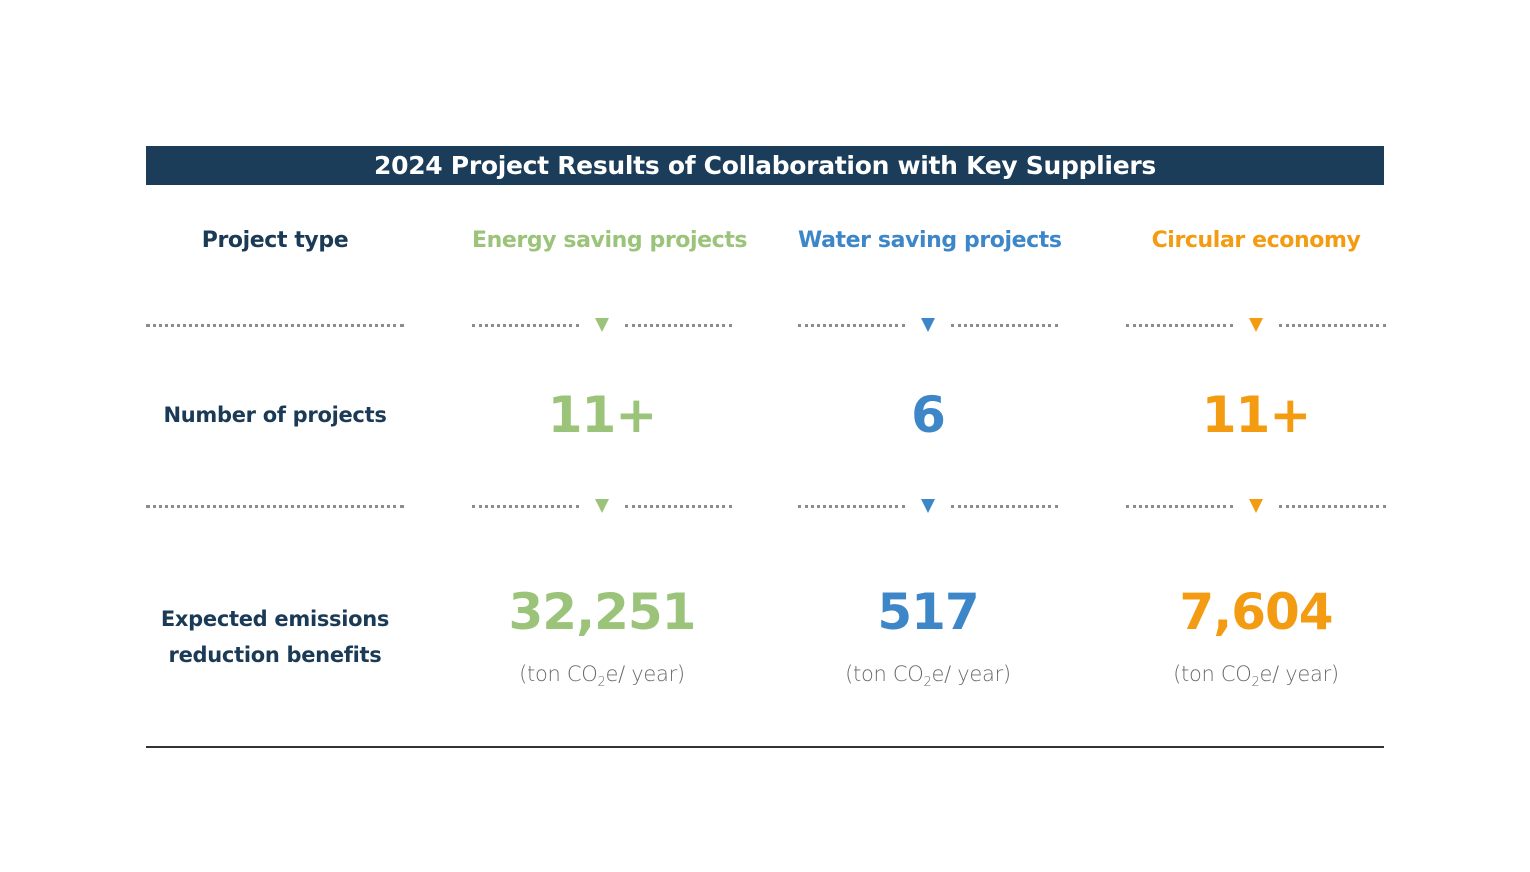 This screenshot has height=872, width=1530. I want to click on column-header-energy: Energy saving projects, so click(610, 240).